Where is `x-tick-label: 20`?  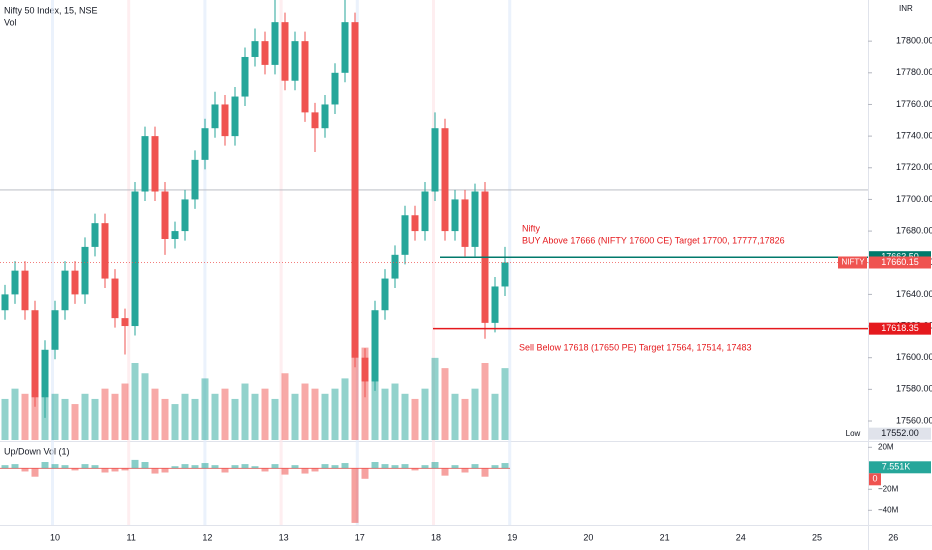
x-tick-label: 20 is located at coordinates (588, 537).